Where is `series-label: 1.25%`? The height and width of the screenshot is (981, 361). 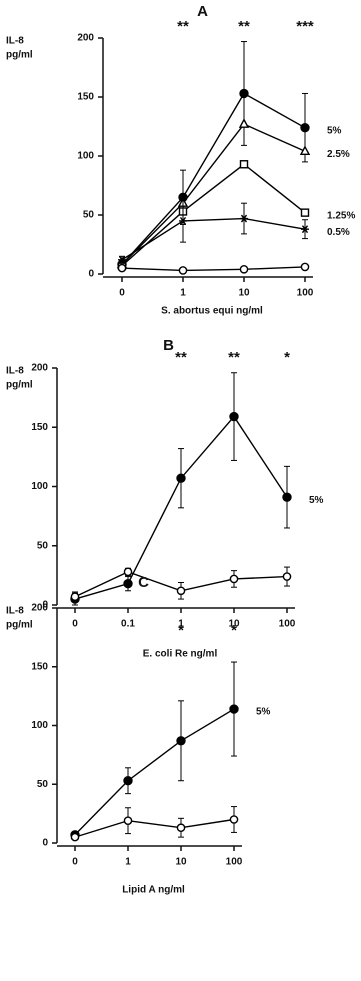 series-label: 1.25% is located at coordinates (341, 215).